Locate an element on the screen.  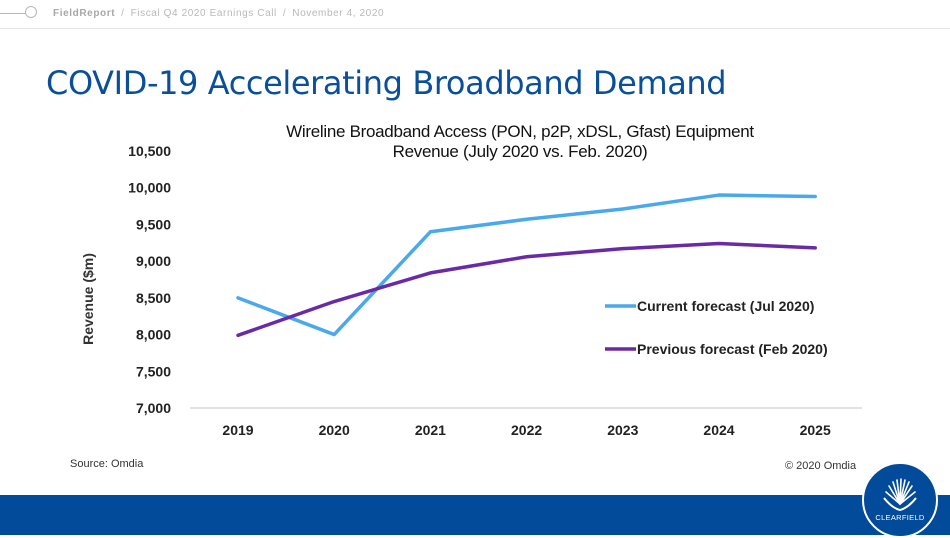
legend-label: Current forecast (Jul 2020) is located at coordinates (725, 306).